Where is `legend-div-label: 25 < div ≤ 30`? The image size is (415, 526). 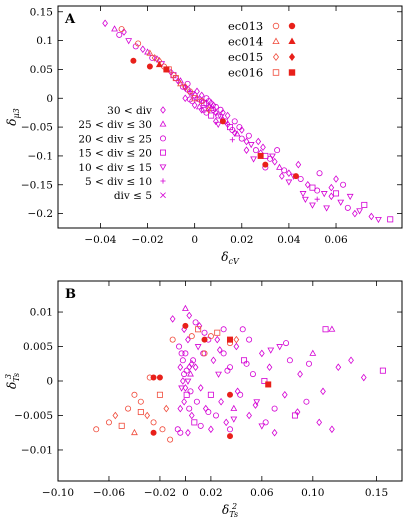 legend-div-label: 25 < div ≤ 30 is located at coordinates (115, 125).